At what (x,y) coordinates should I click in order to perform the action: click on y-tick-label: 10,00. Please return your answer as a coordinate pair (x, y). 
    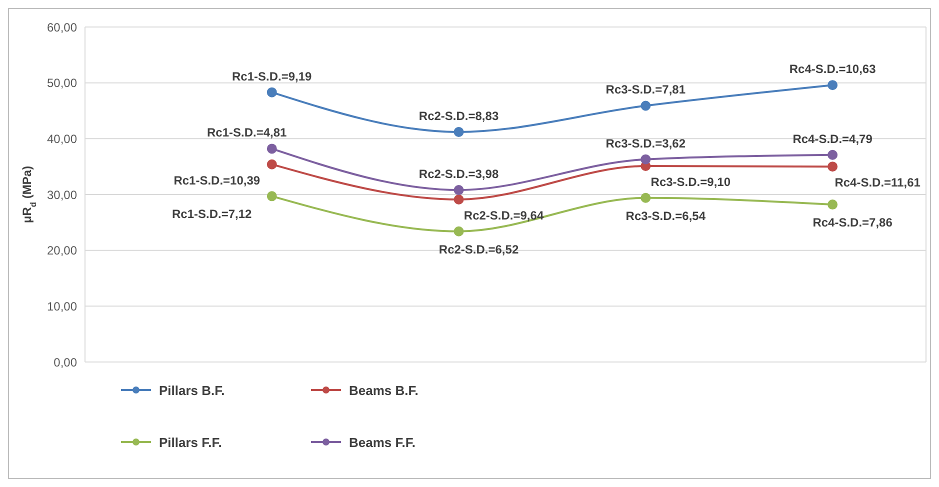
    Looking at the image, I should click on (62, 306).